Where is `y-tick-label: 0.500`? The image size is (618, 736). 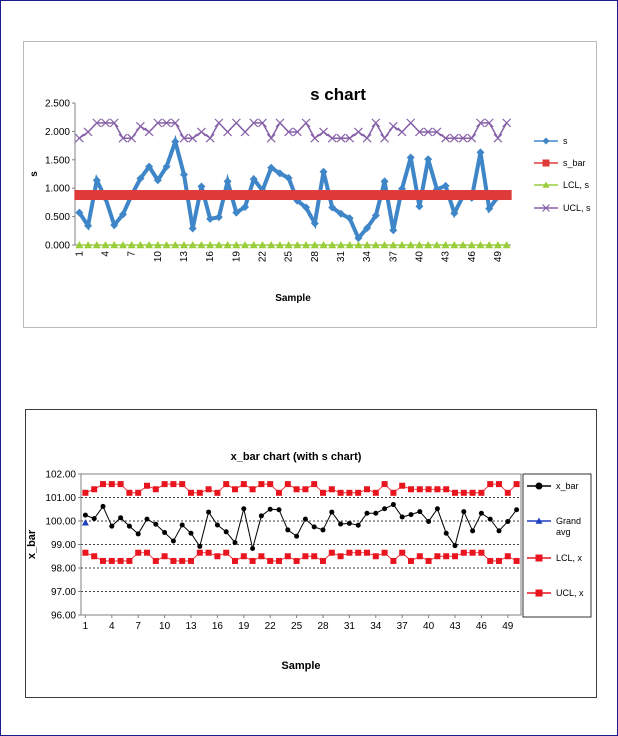 y-tick-label: 0.500 is located at coordinates (57, 217).